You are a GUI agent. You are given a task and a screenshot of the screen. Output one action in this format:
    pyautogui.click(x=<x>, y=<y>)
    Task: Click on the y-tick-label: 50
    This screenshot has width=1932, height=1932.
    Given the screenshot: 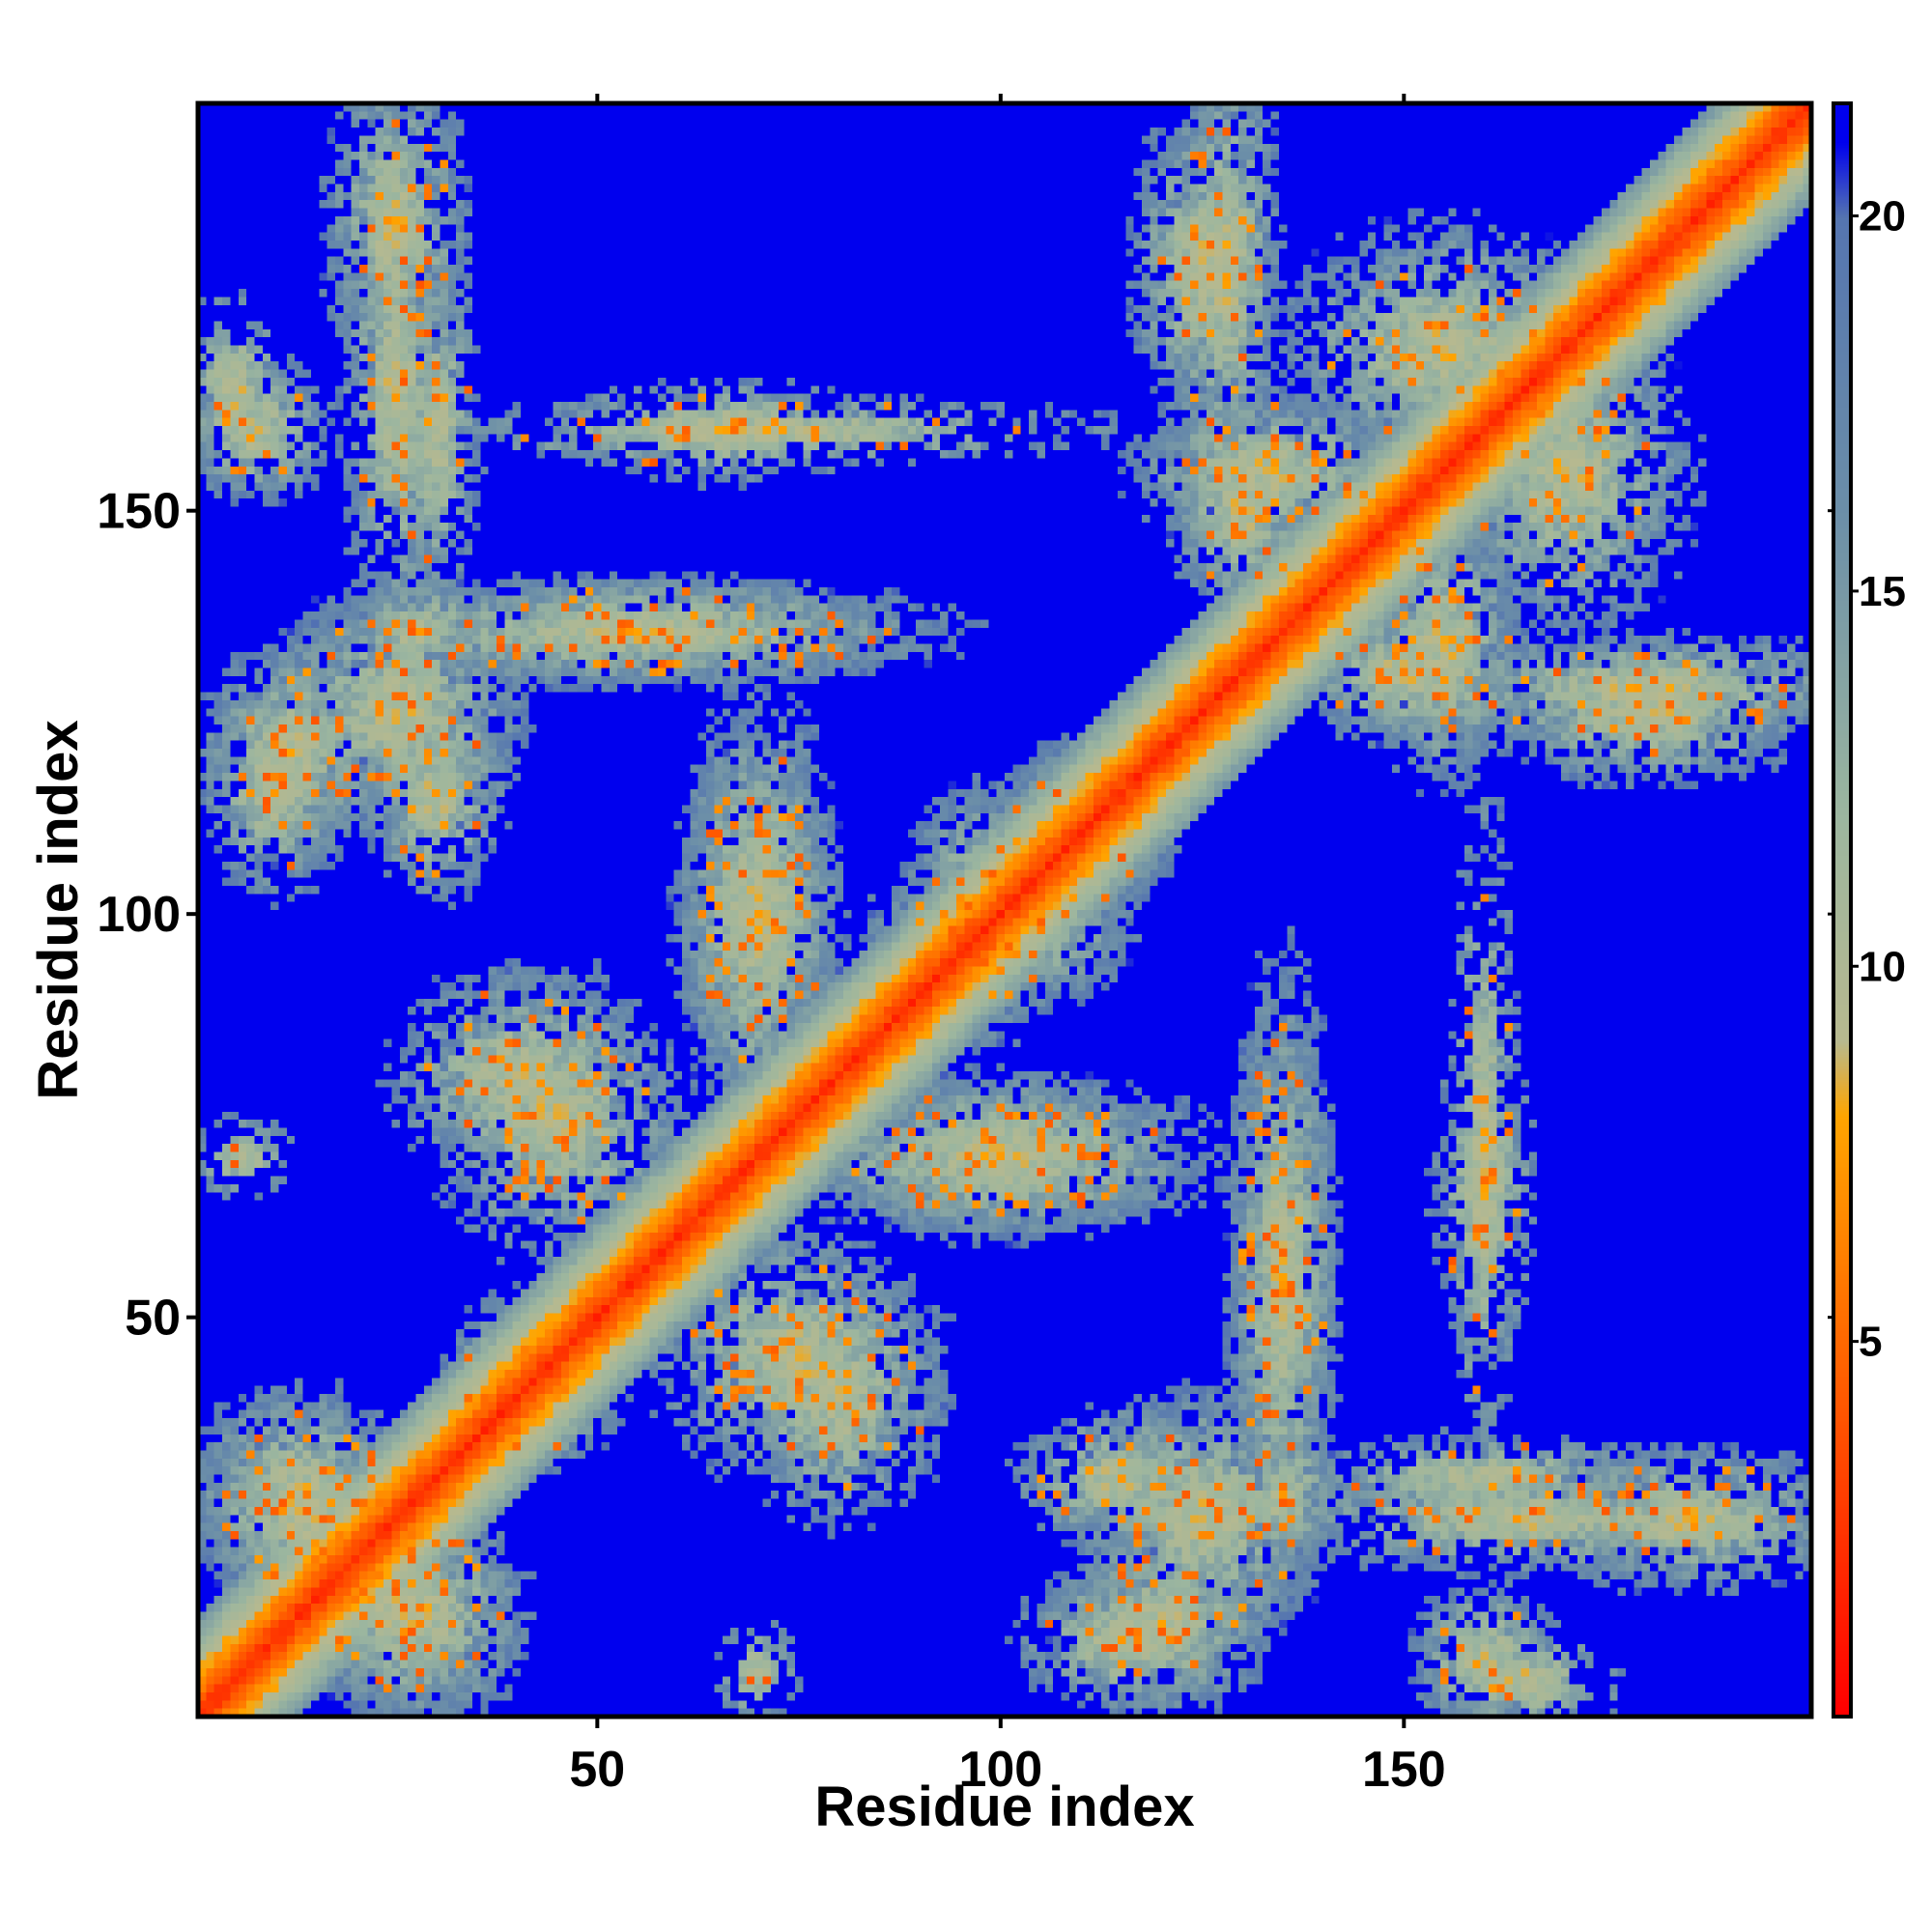 What is the action you would take?
    pyautogui.click(x=153, y=1319)
    